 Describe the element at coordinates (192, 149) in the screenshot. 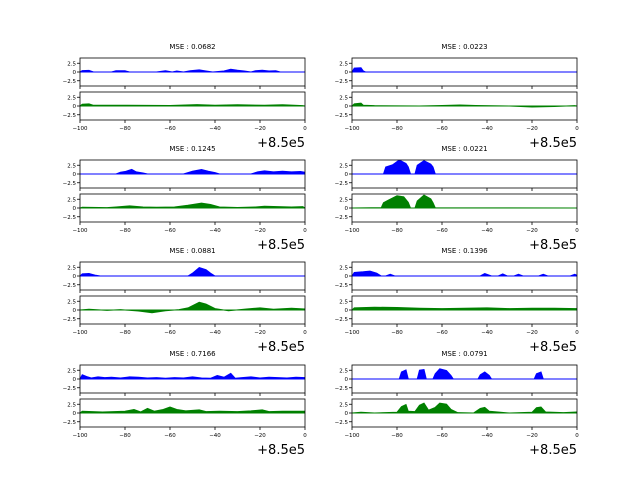

I see `subplot-title: MSE : 0.1245` at that location.